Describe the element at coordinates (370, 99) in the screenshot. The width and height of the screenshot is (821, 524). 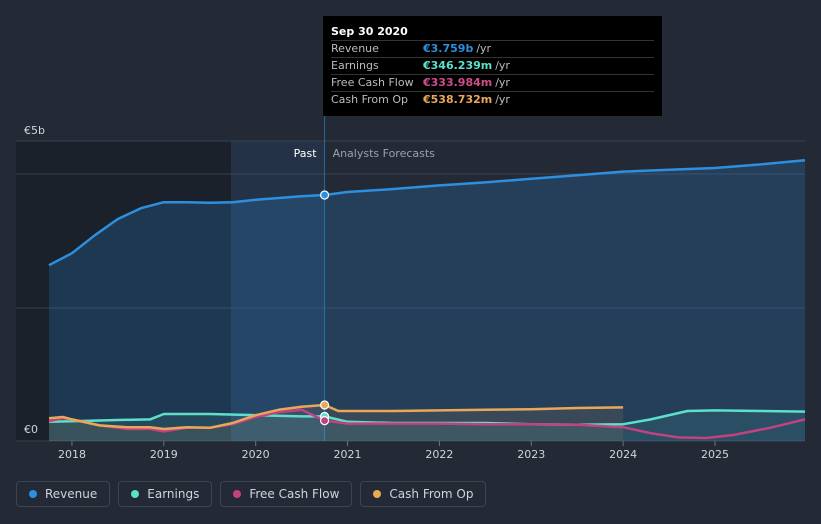
I see `tooltip-label: Cash From Op` at that location.